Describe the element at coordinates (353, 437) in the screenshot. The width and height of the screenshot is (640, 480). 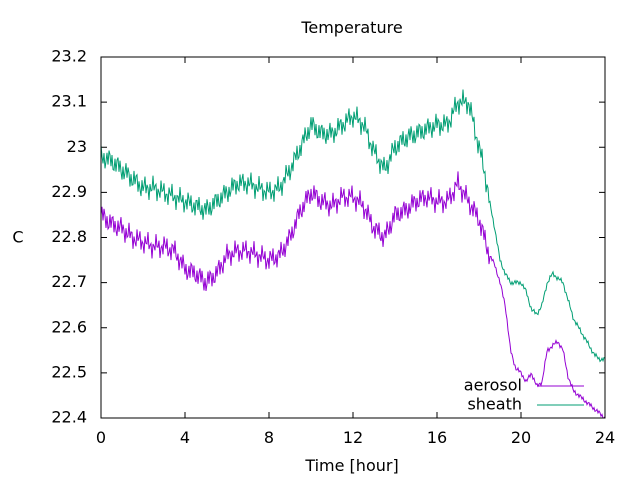
I see `x-tick-label: 12` at that location.